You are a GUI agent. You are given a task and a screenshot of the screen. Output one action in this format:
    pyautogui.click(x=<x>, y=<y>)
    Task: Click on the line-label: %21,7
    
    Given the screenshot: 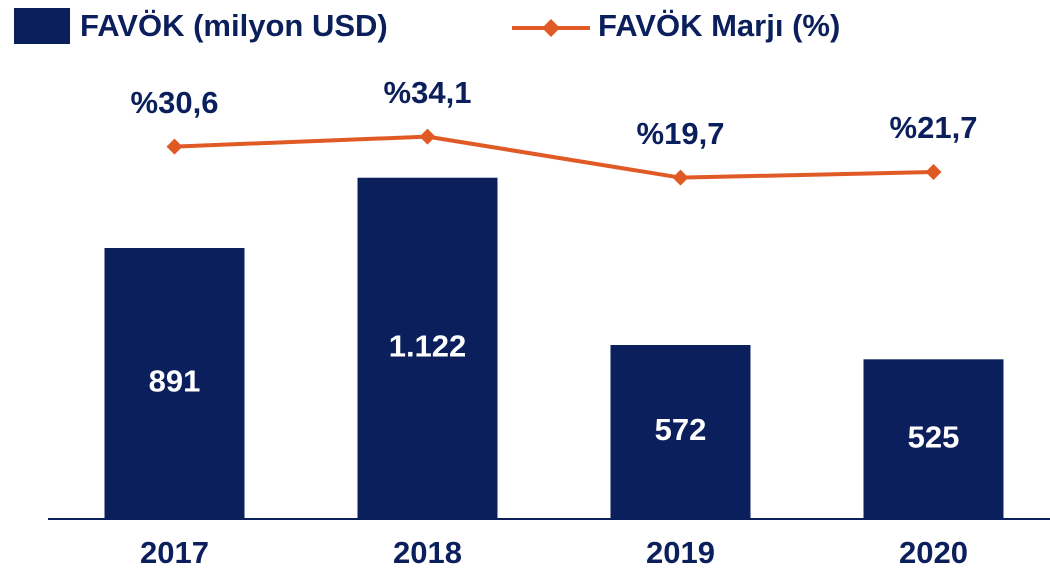 What is the action you would take?
    pyautogui.click(x=934, y=127)
    